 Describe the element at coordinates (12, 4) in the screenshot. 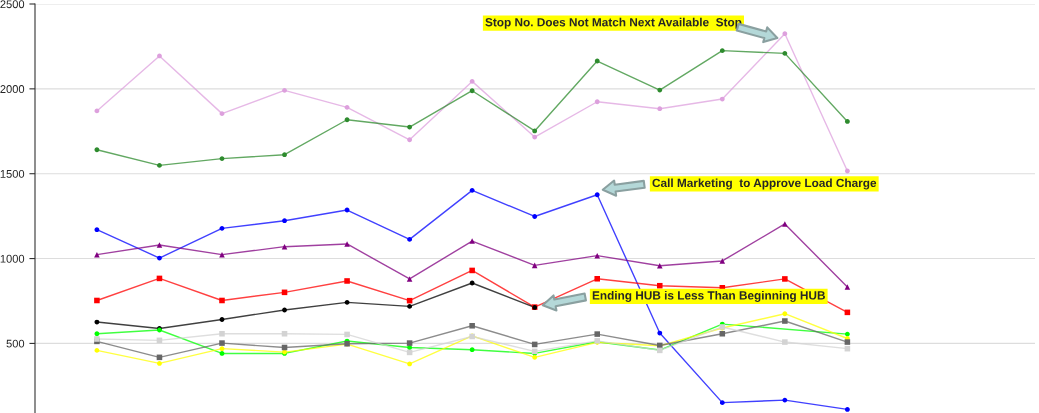

I see `y-tick-label: 2500` at that location.